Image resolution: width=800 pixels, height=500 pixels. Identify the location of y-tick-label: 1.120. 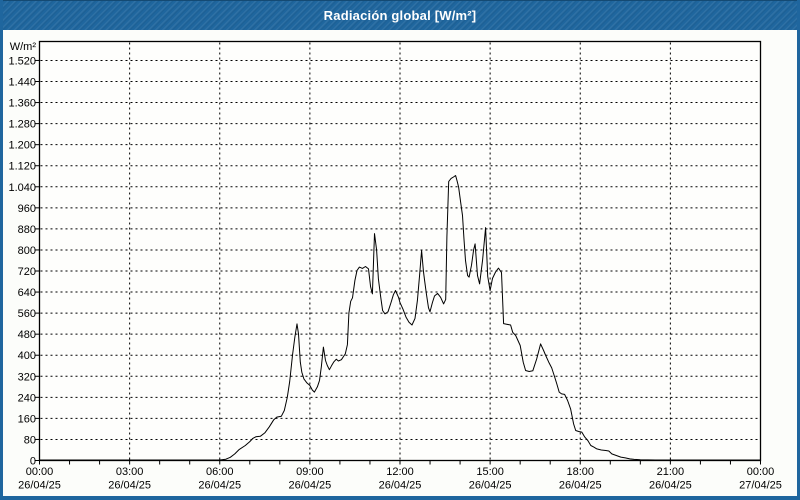
(22, 167).